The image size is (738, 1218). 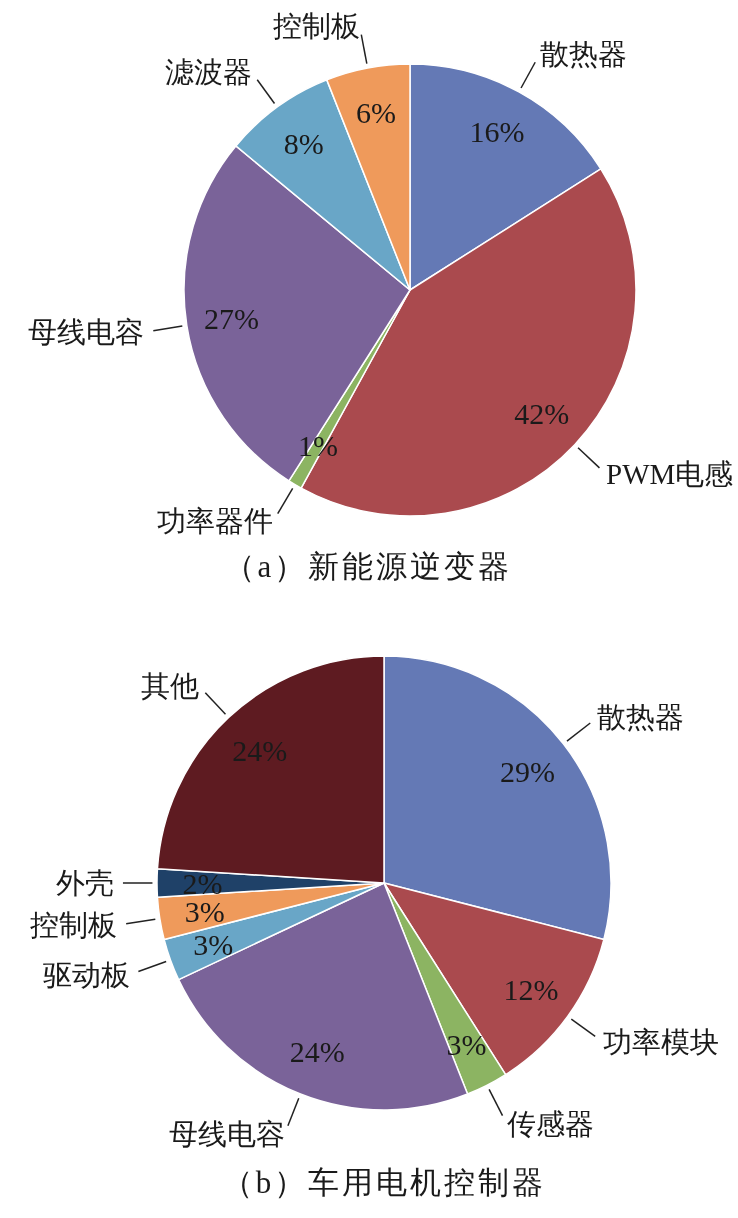 What do you see at coordinates (384, 1182) in the screenshot?
I see `title: （b）车用电机控制器` at bounding box center [384, 1182].